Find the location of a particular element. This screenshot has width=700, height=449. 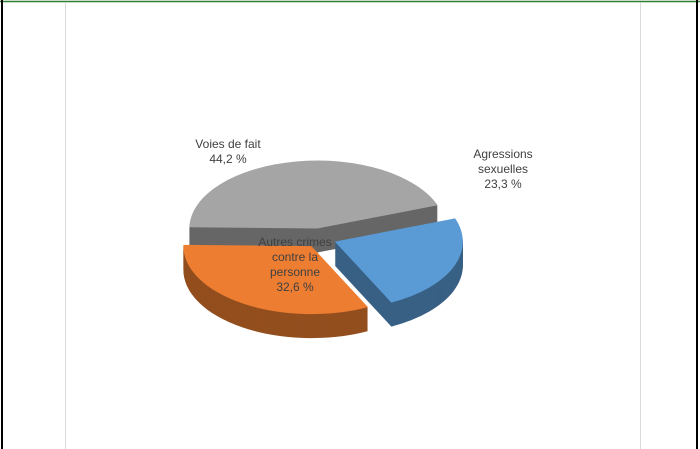

value-label: 44,2 % is located at coordinates (228, 159).